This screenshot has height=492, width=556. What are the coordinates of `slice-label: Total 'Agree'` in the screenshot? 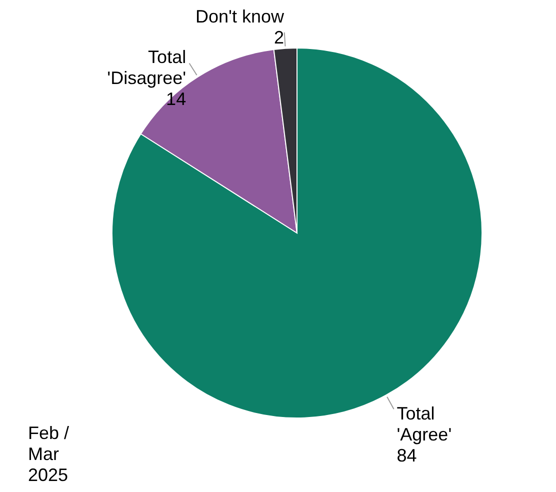 It's located at (424, 423).